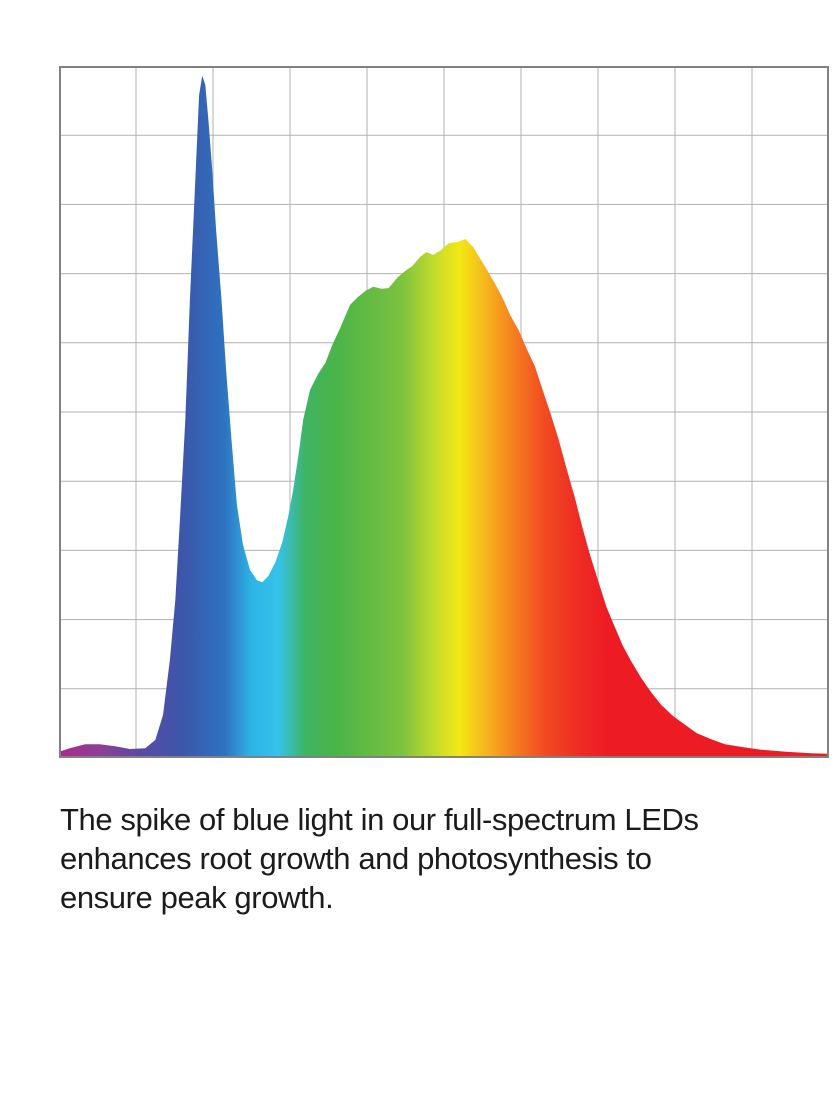 The height and width of the screenshot is (1120, 840). What do you see at coordinates (197, 897) in the screenshot?
I see `caption-line: ensure peak growth.` at bounding box center [197, 897].